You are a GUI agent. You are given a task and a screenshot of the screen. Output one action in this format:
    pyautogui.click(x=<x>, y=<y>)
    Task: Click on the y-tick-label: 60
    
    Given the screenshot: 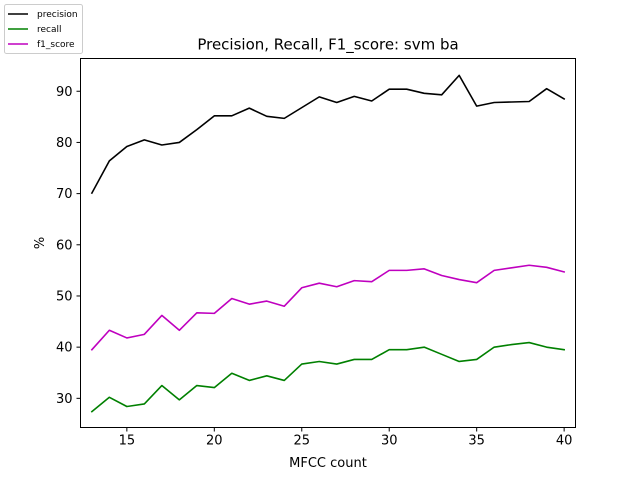 What is the action you would take?
    pyautogui.click(x=64, y=245)
    